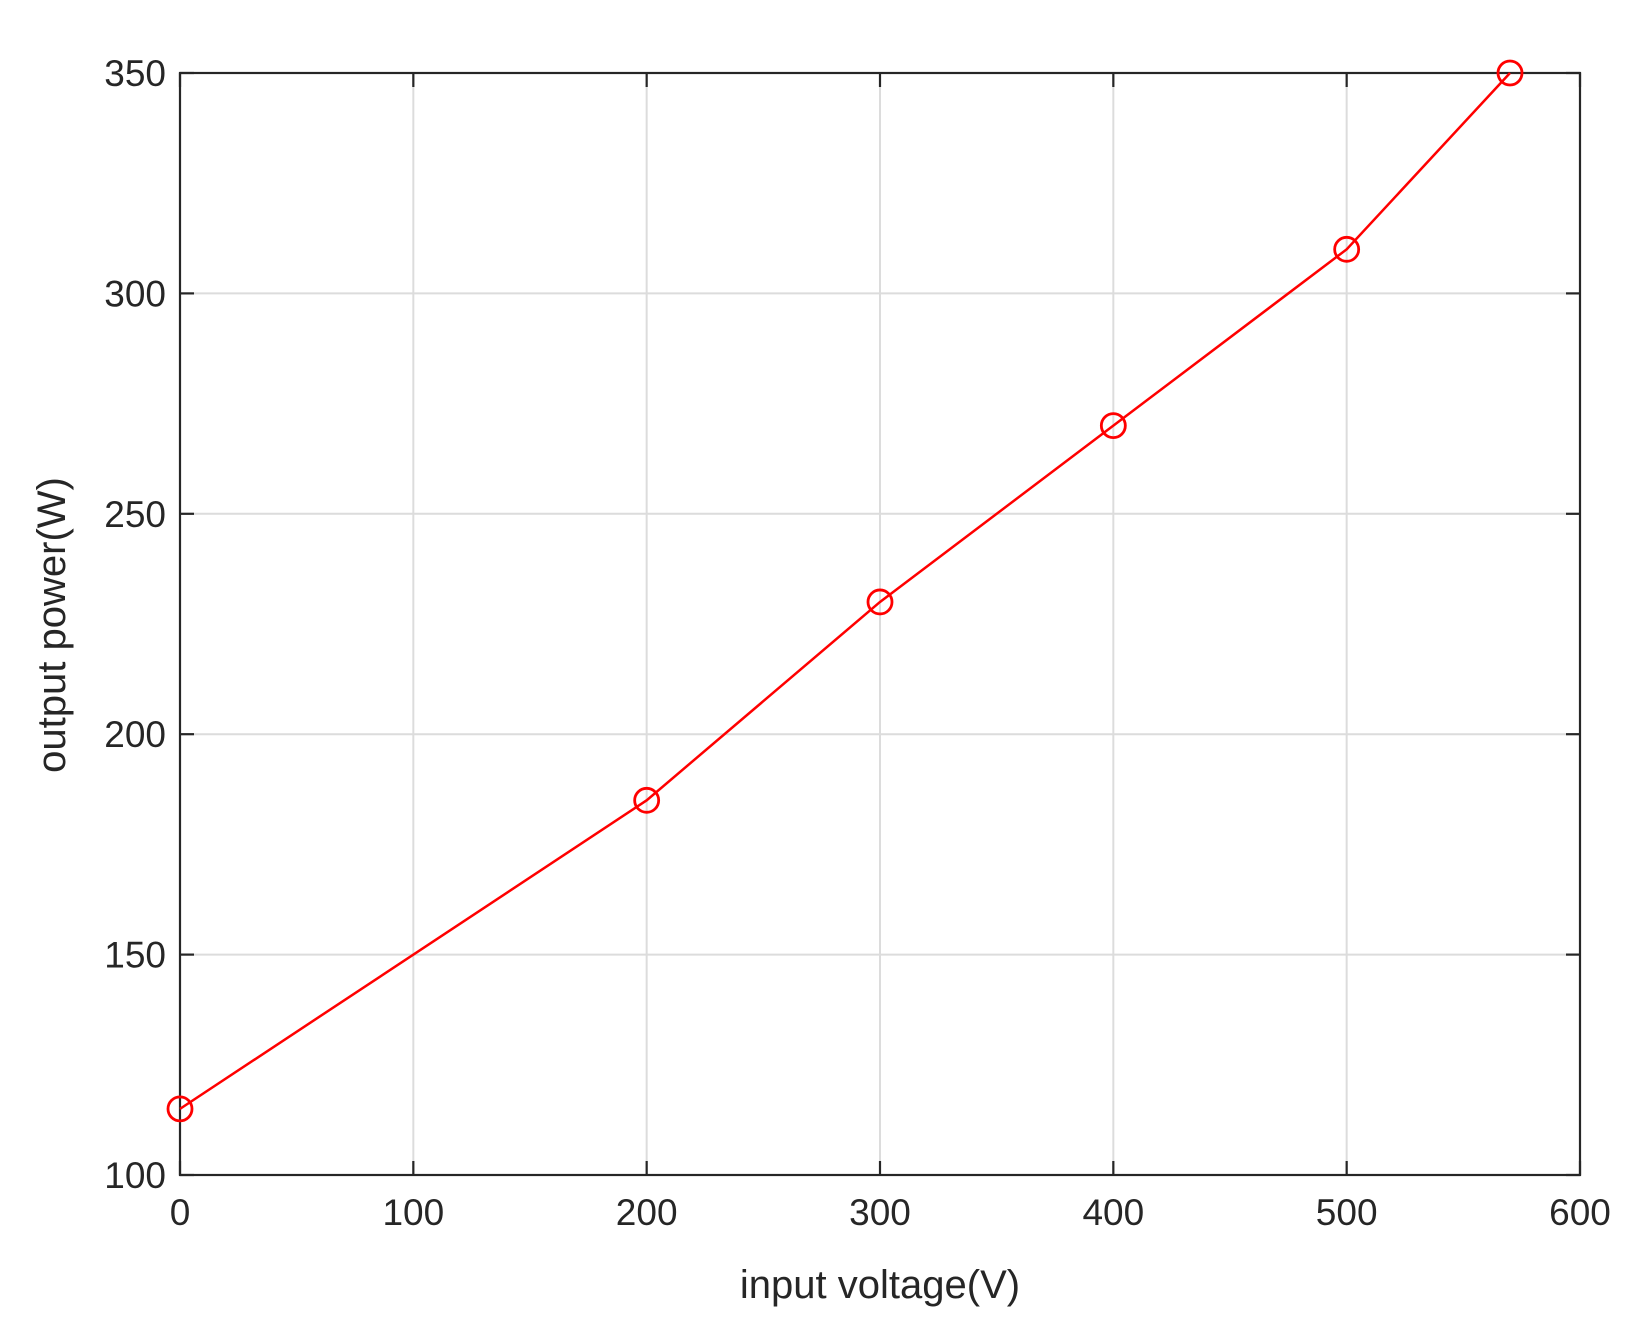 This screenshot has height=1336, width=1641. What do you see at coordinates (135, 293) in the screenshot?
I see `y-tick-label: 300` at bounding box center [135, 293].